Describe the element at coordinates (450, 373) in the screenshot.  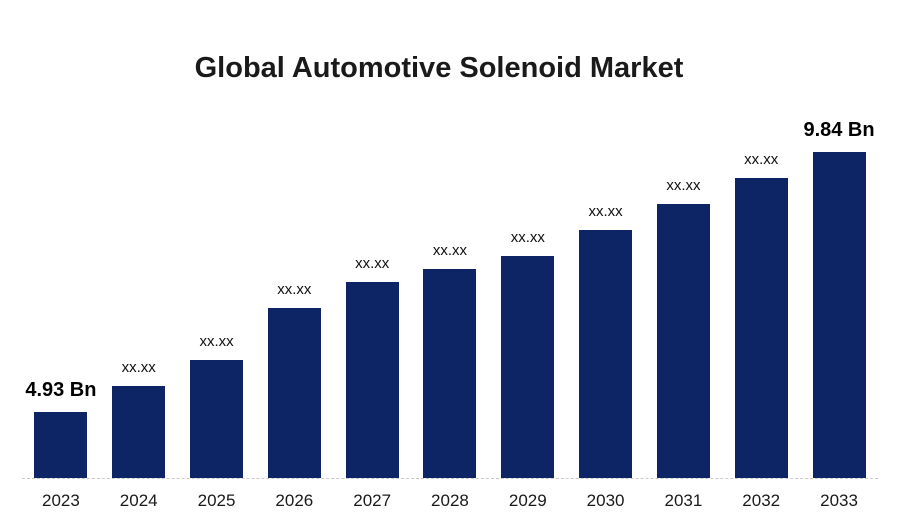
I see `bar-2028` at that location.